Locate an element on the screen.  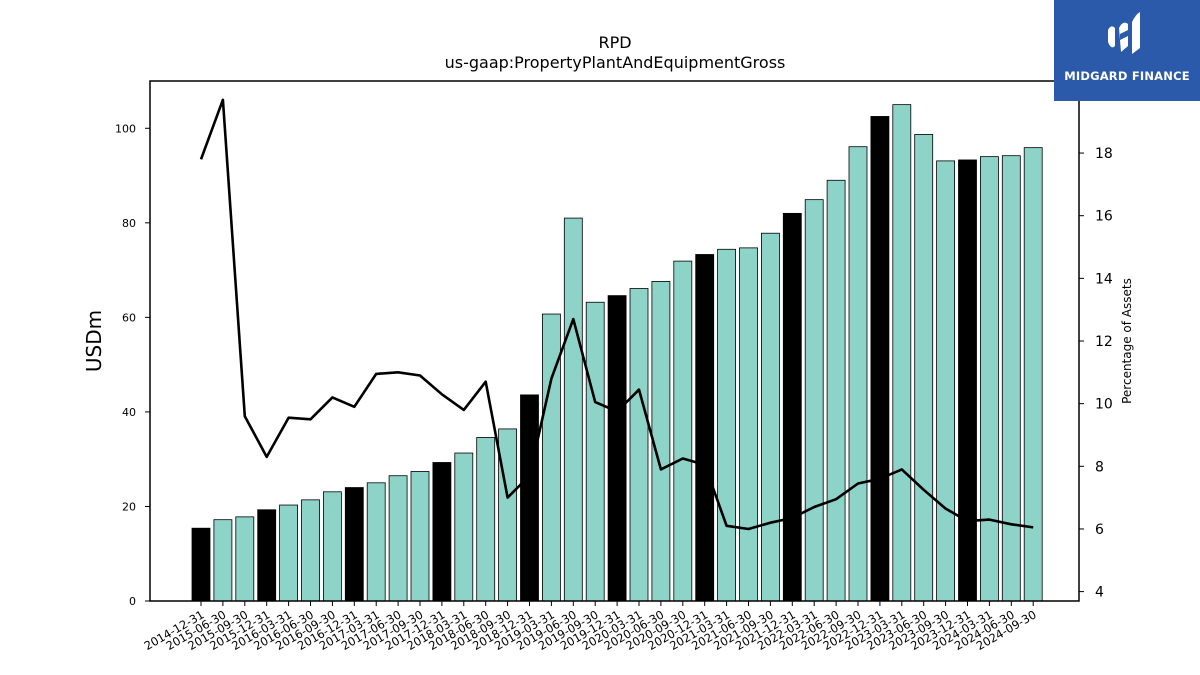
y-axis: 0 20 40 60 80 100 is located at coordinates (132, 365).